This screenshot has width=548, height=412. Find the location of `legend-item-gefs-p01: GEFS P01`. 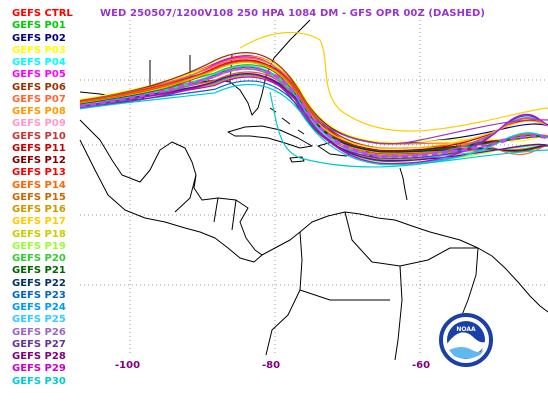

legend-item-gefs-p01: GEFS P01 is located at coordinates (39, 26).